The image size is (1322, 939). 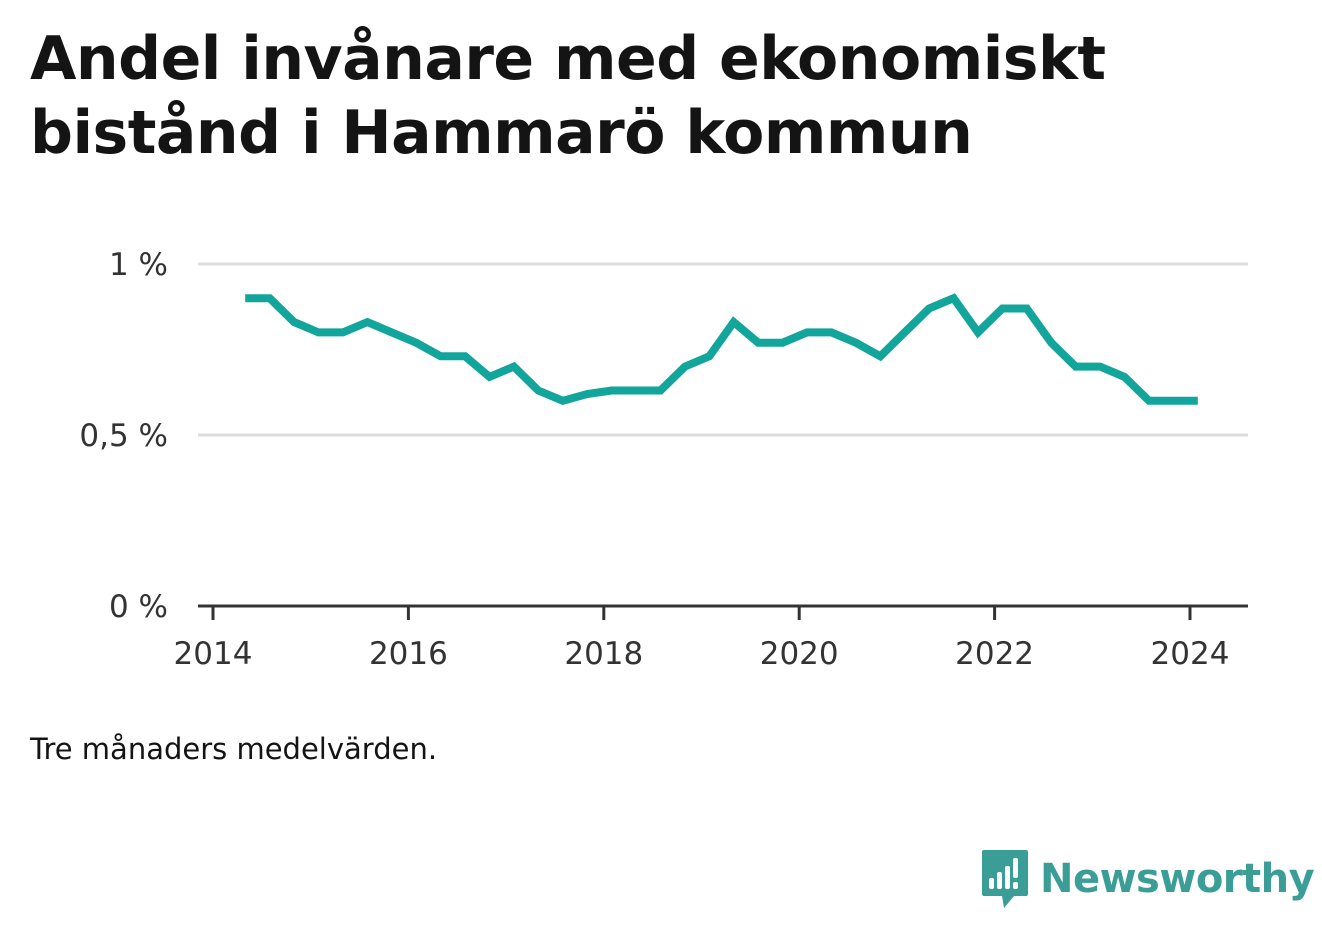 What do you see at coordinates (603, 654) in the screenshot?
I see `x-tick-label: 2018` at bounding box center [603, 654].